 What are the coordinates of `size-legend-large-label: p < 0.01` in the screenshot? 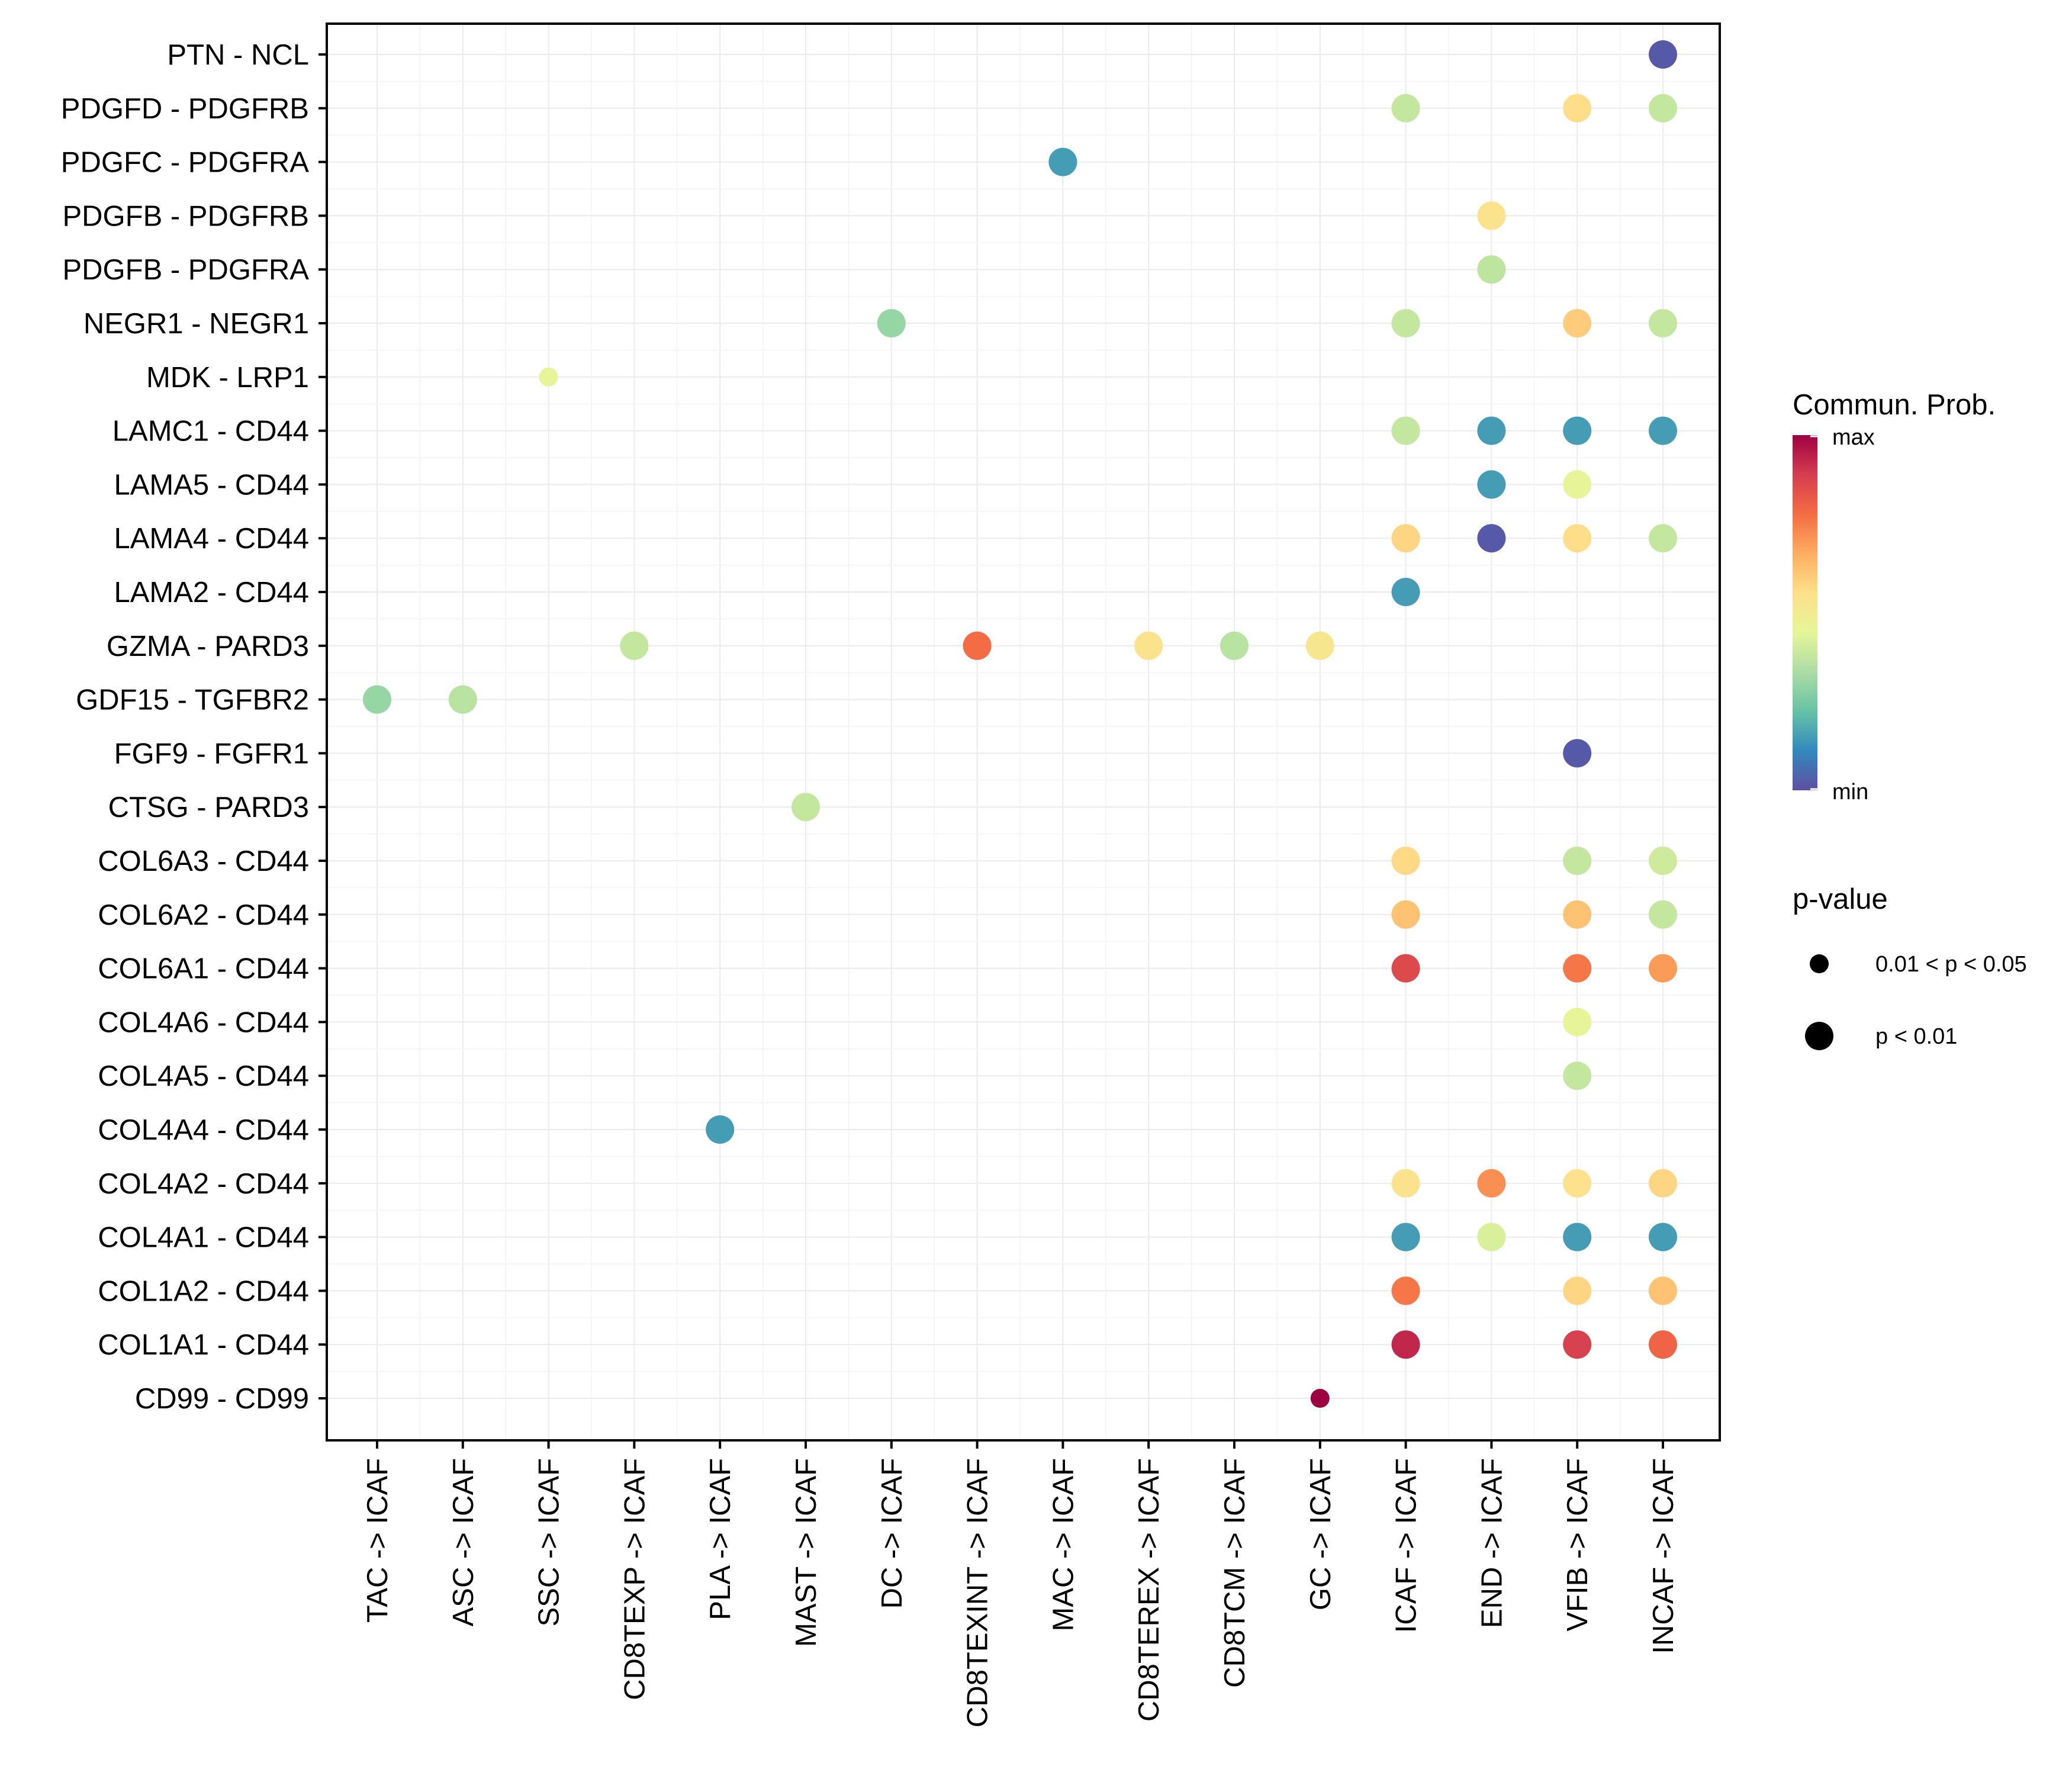 It's located at (1916, 1036).